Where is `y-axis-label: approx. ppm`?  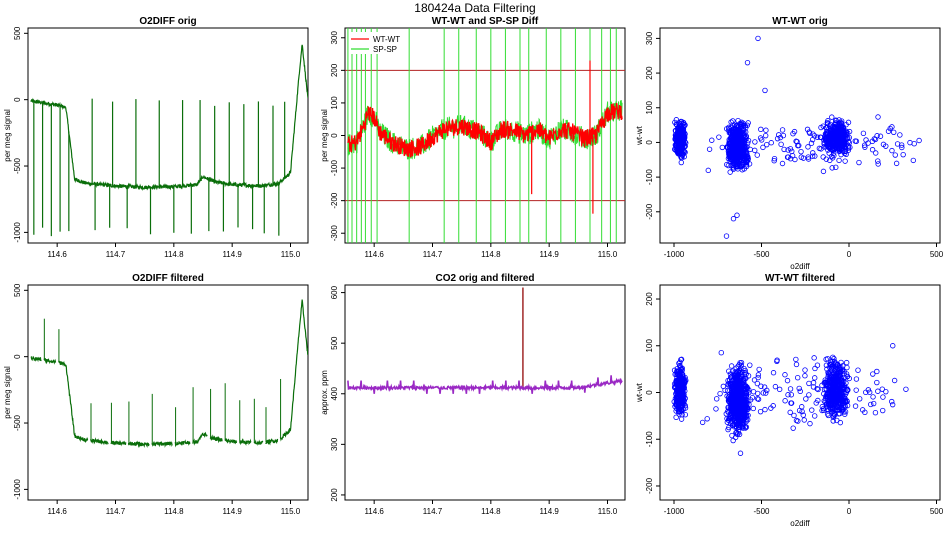 y-axis-label: approx. ppm is located at coordinates (324, 392).